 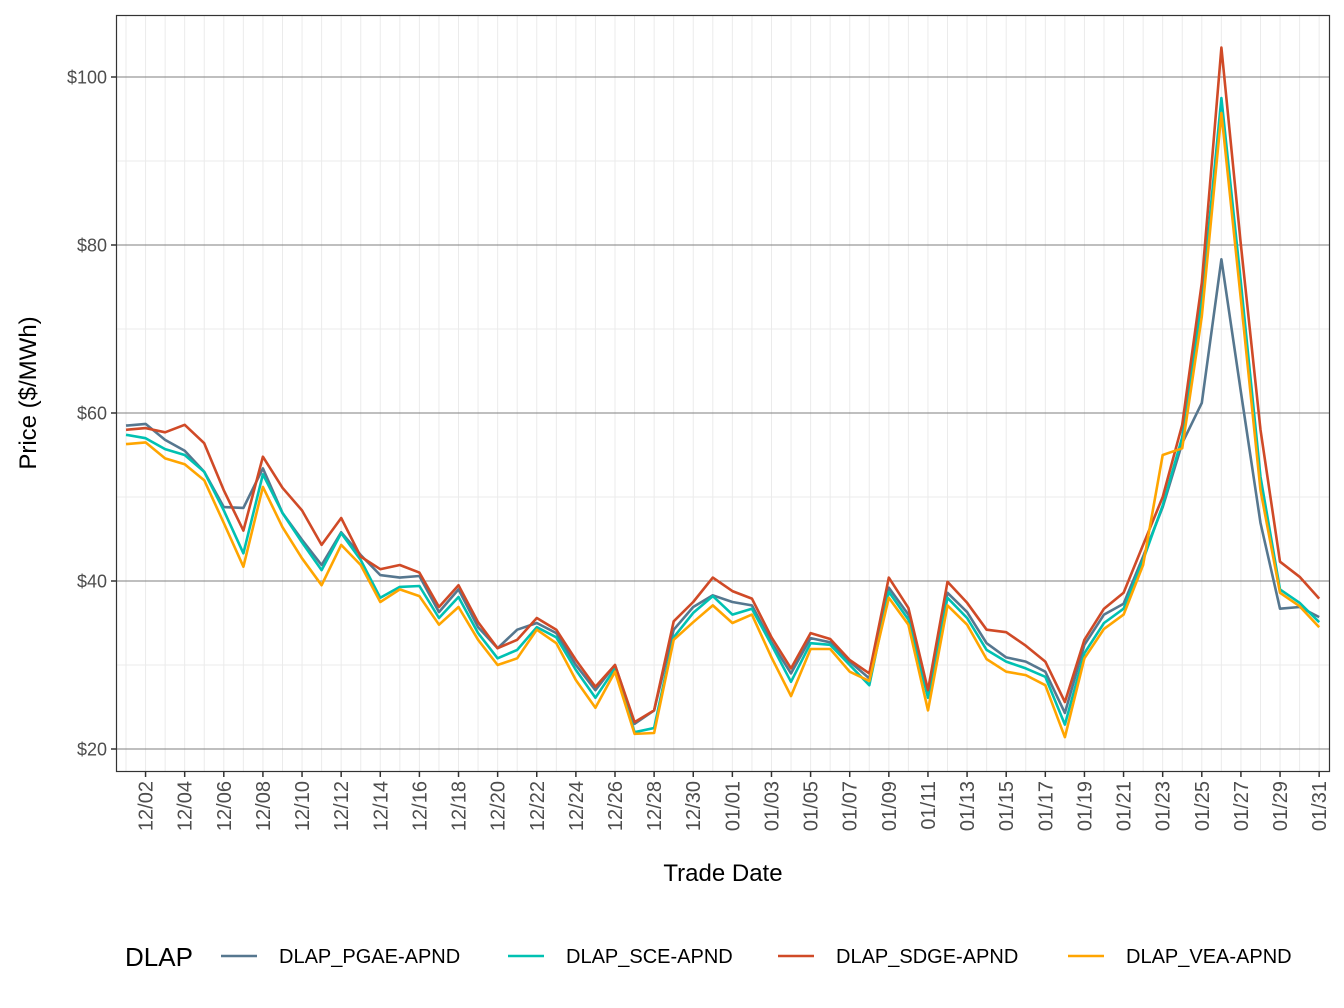 What do you see at coordinates (92, 750) in the screenshot?
I see `y-tick-label: $20` at bounding box center [92, 750].